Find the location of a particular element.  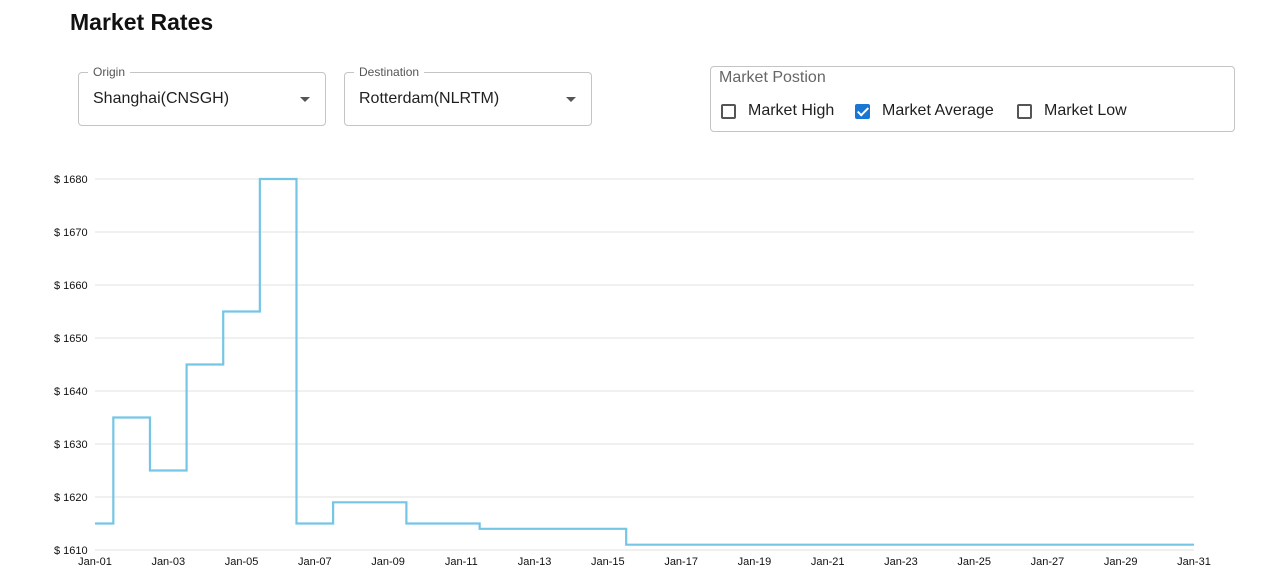

market-position-legend: Market Postion is located at coordinates (772, 77).